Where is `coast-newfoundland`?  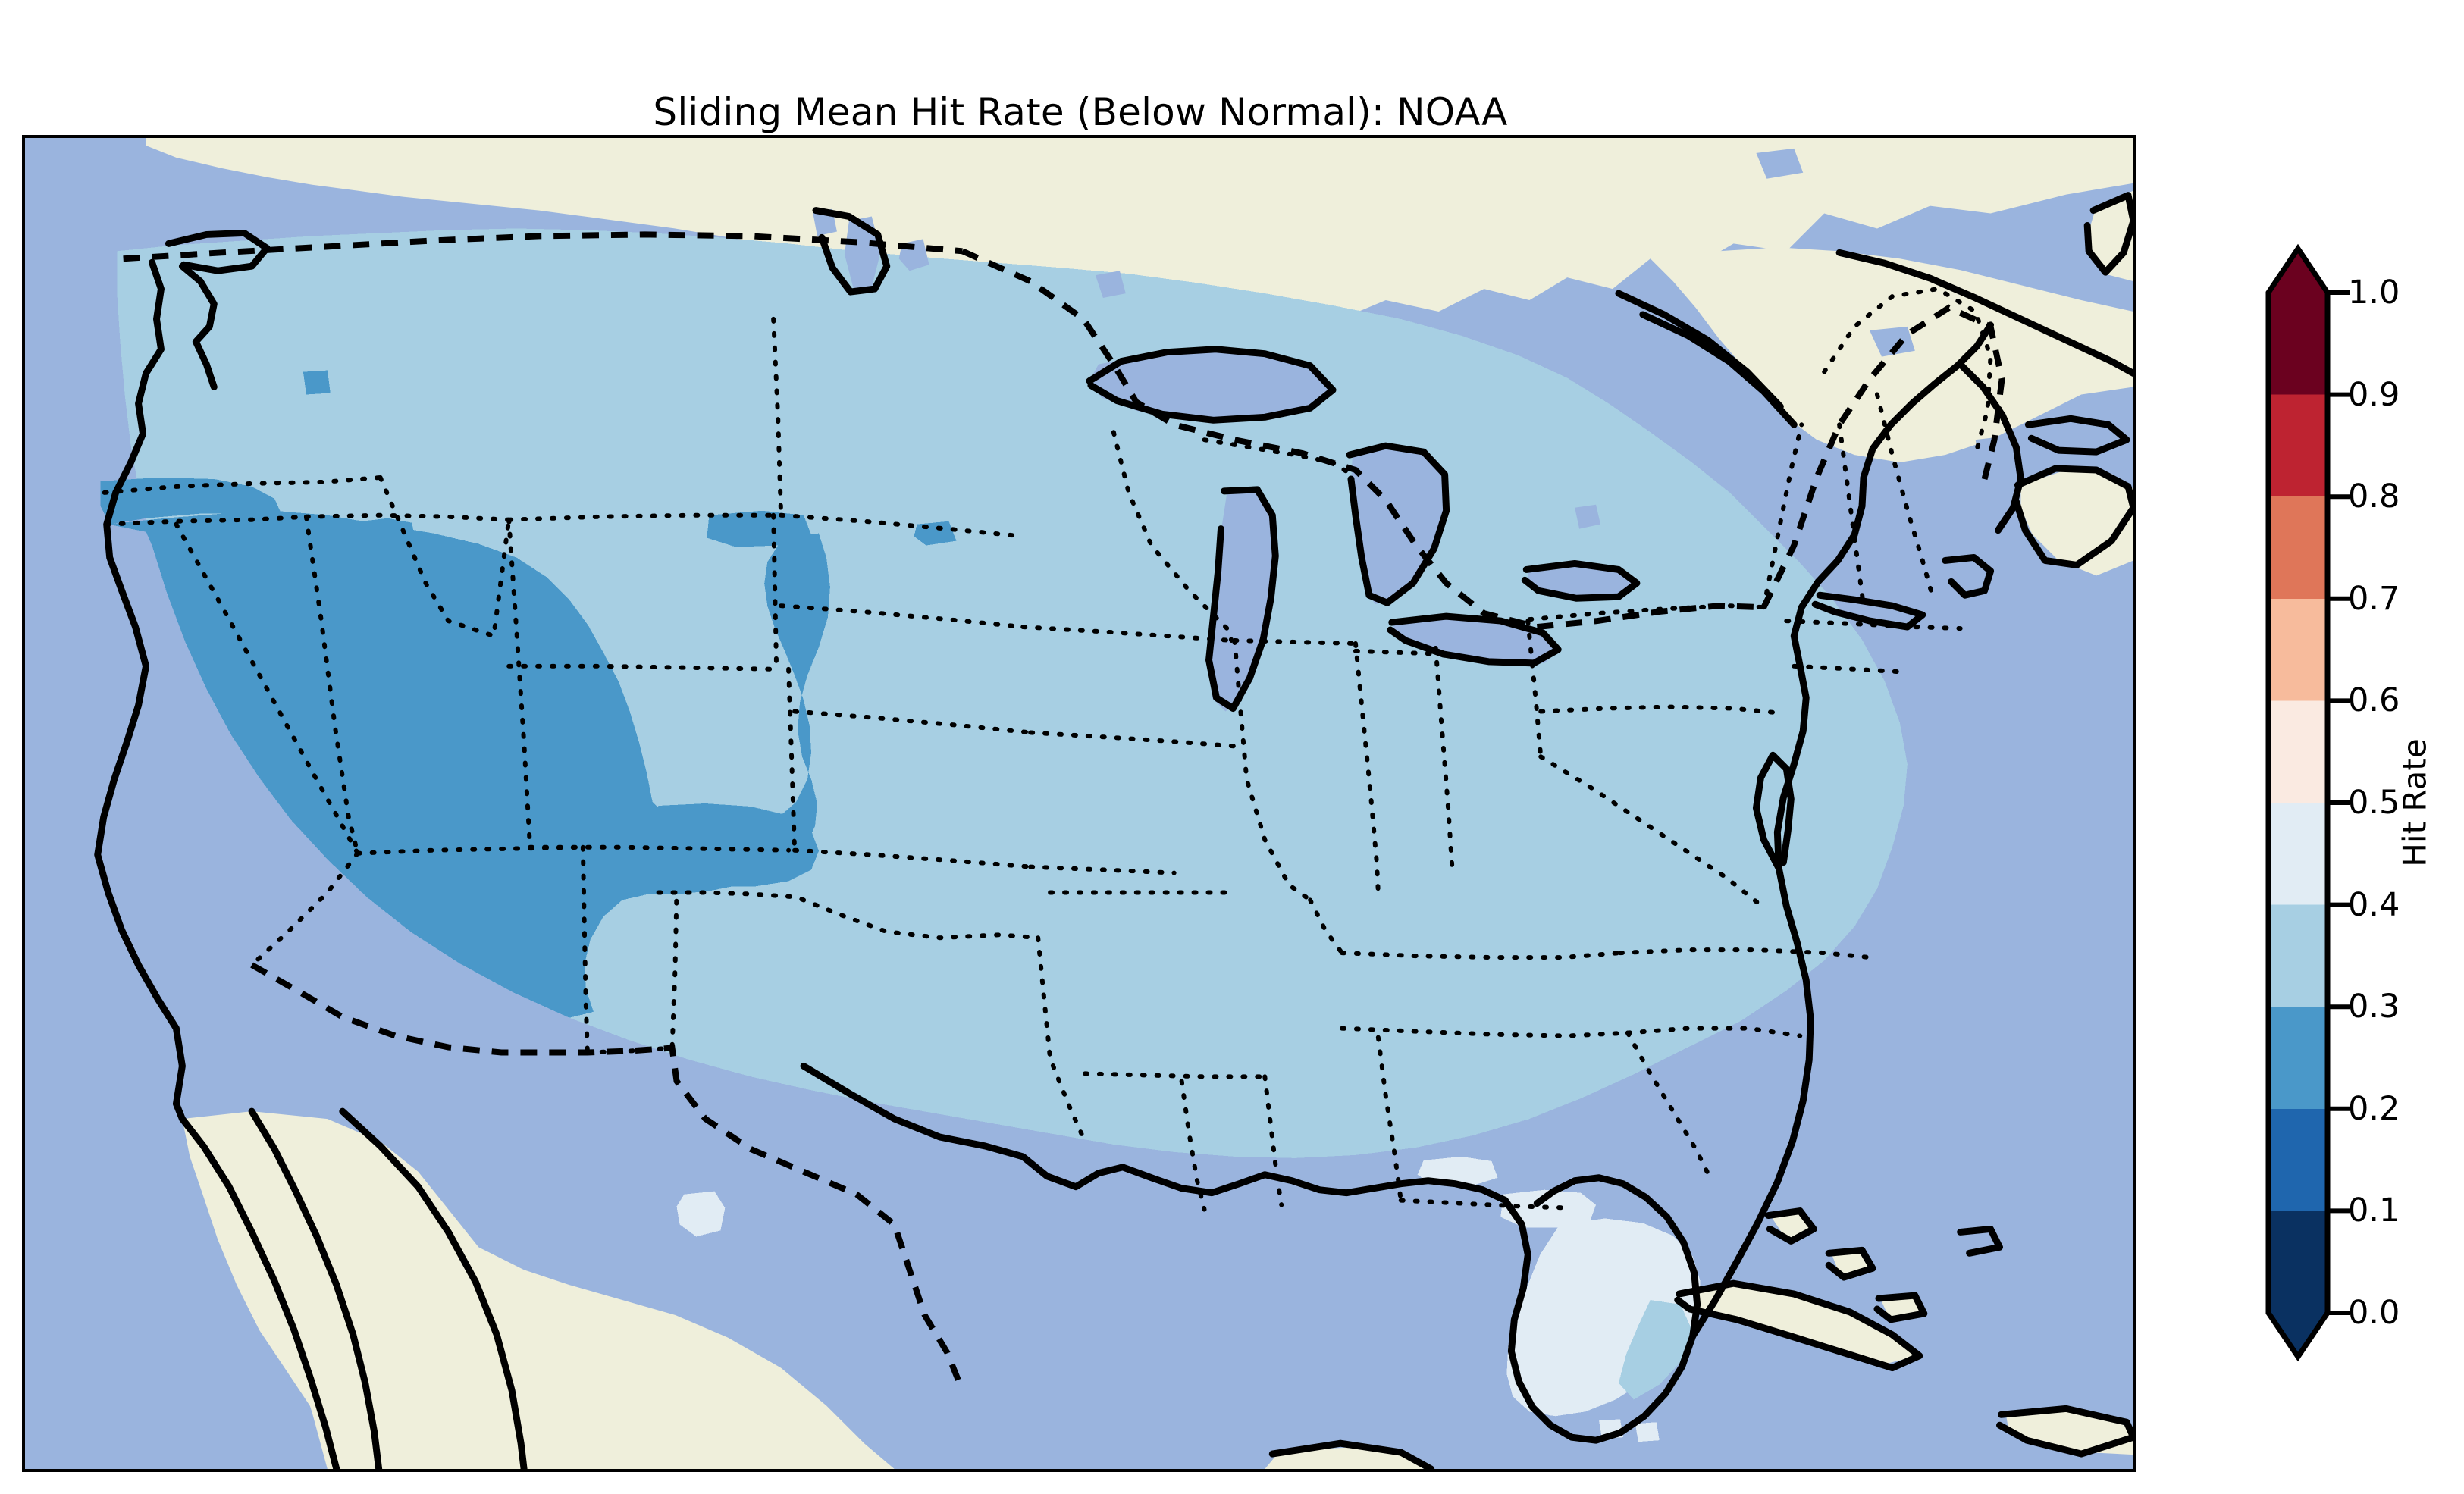
coast-newfoundland is located at coordinates (2108, 234).